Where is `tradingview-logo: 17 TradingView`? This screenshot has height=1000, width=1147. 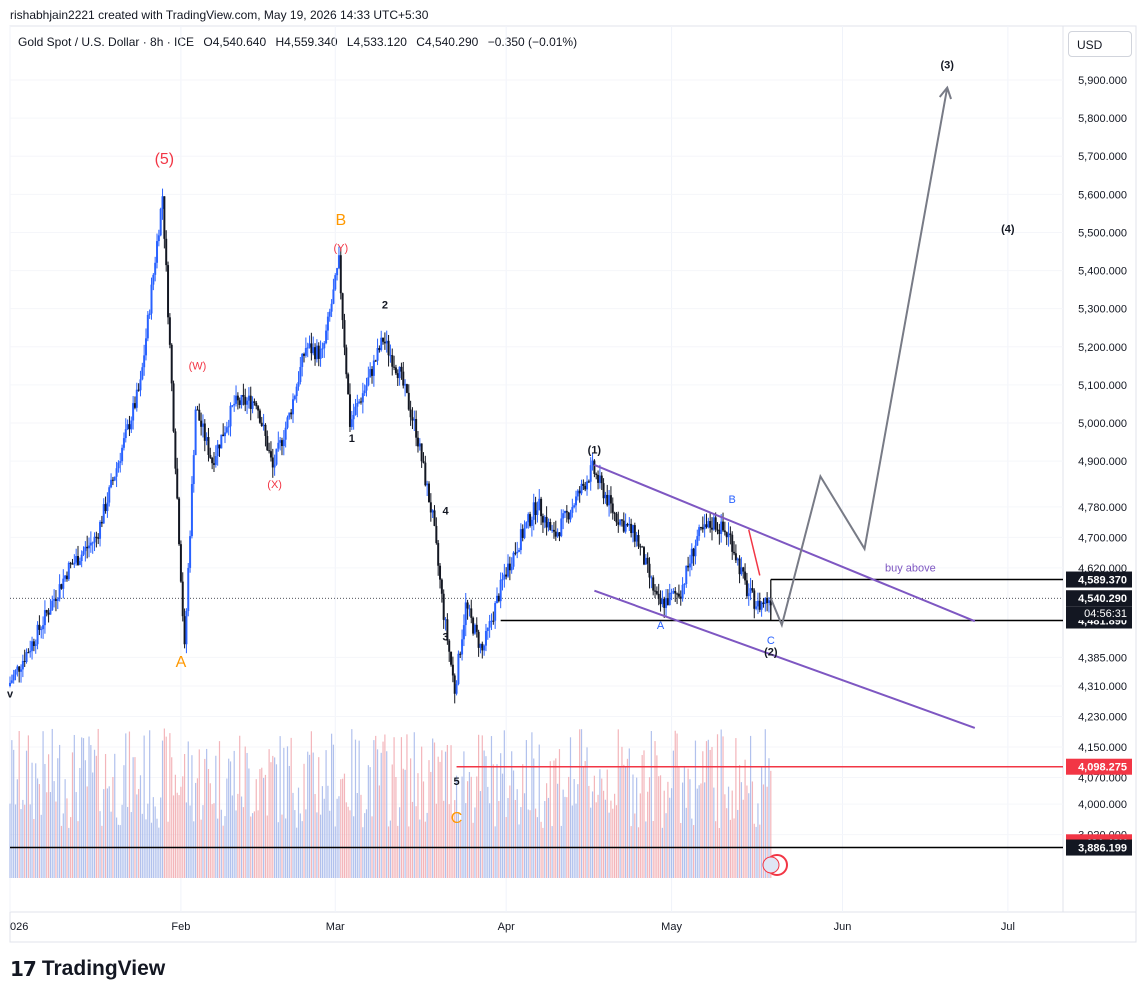 tradingview-logo: 17 TradingView is located at coordinates (87, 969).